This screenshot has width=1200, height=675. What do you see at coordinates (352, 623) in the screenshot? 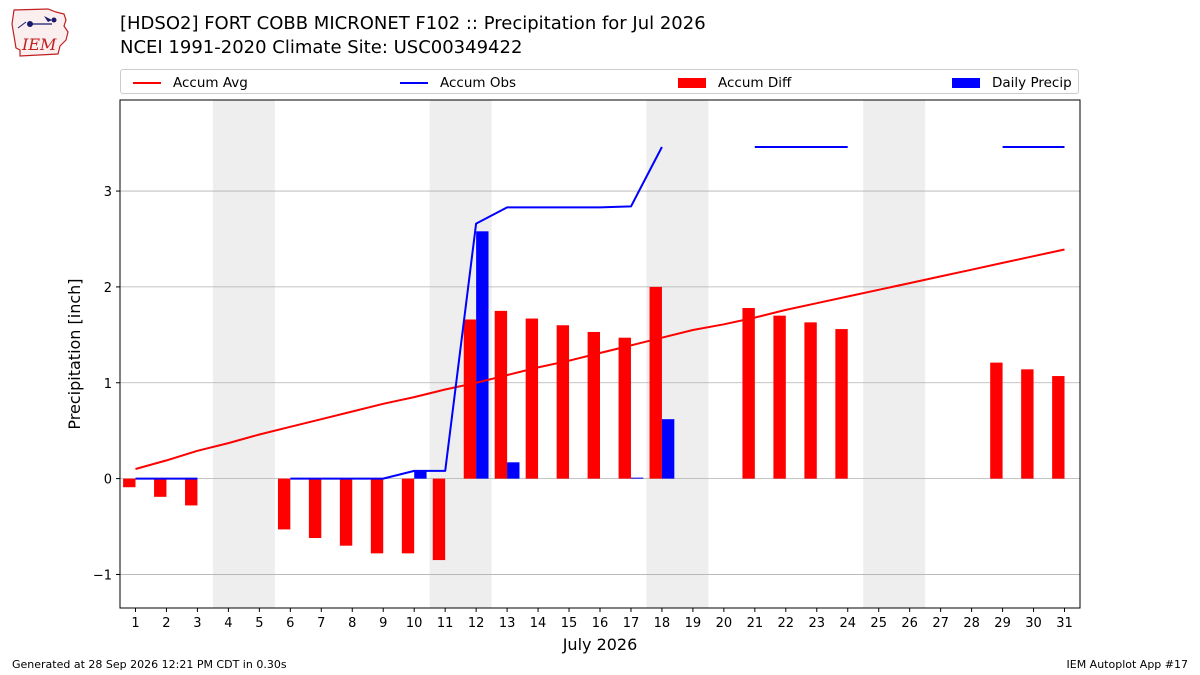
I see `x-tick-label-8: 8` at bounding box center [352, 623].